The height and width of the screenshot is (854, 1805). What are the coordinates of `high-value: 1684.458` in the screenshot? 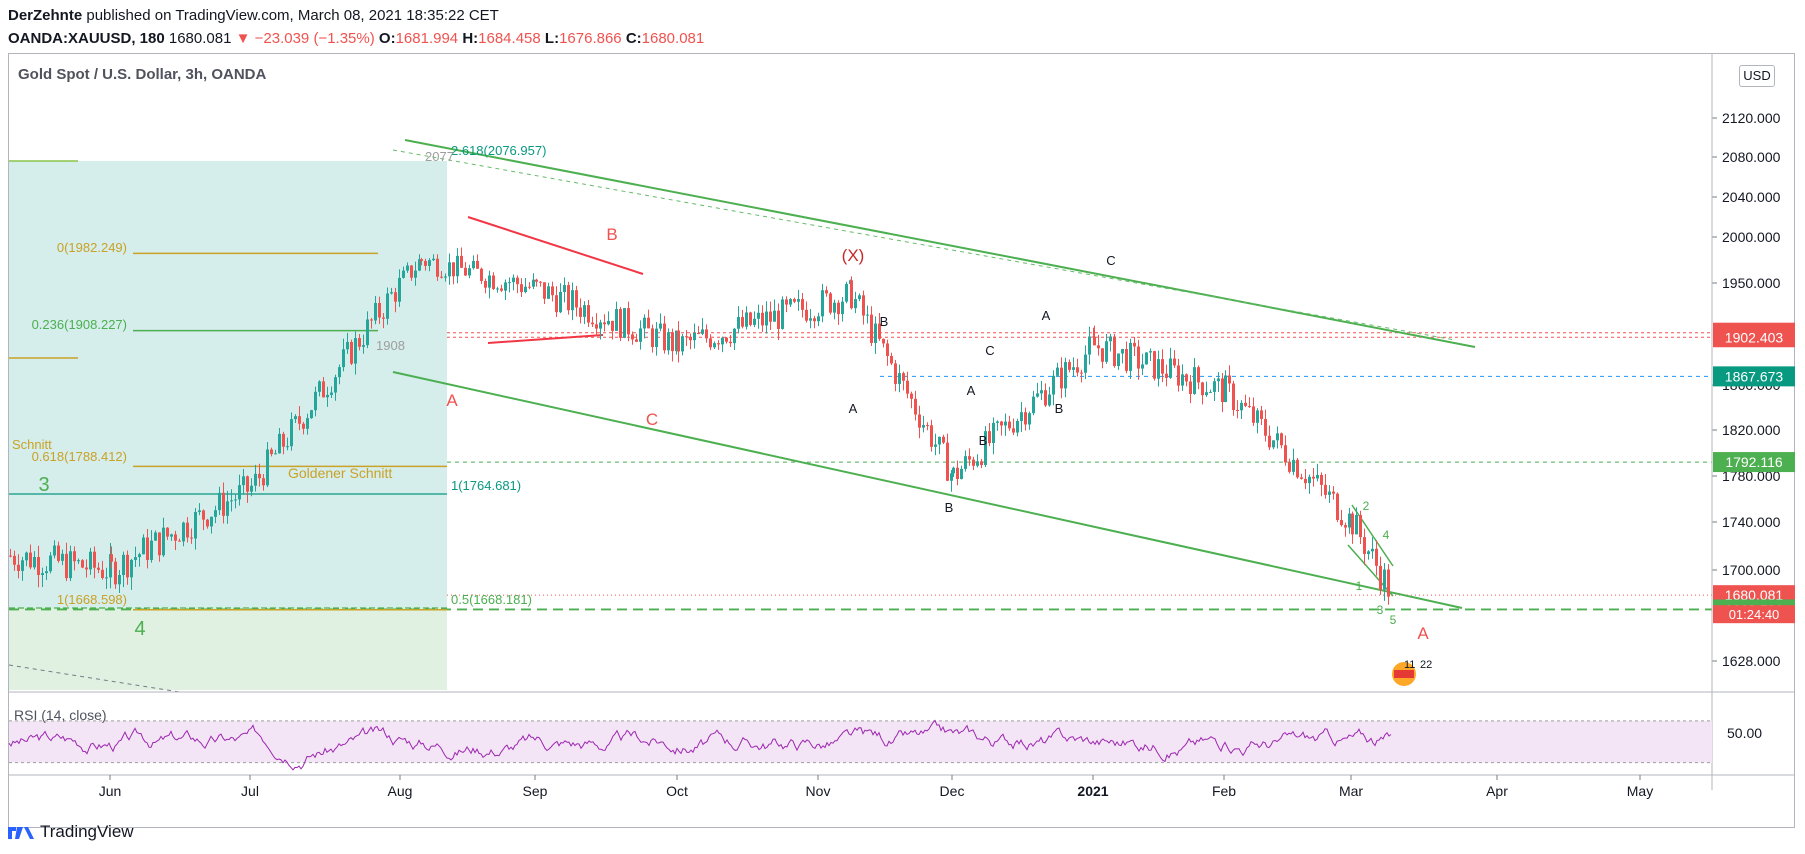 It's located at (509, 38).